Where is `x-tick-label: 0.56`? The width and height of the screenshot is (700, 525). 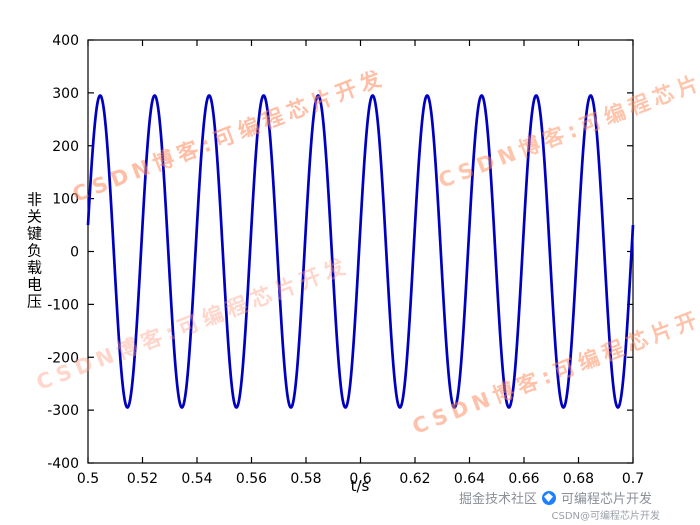
x-tick-label: 0.56 is located at coordinates (251, 479).